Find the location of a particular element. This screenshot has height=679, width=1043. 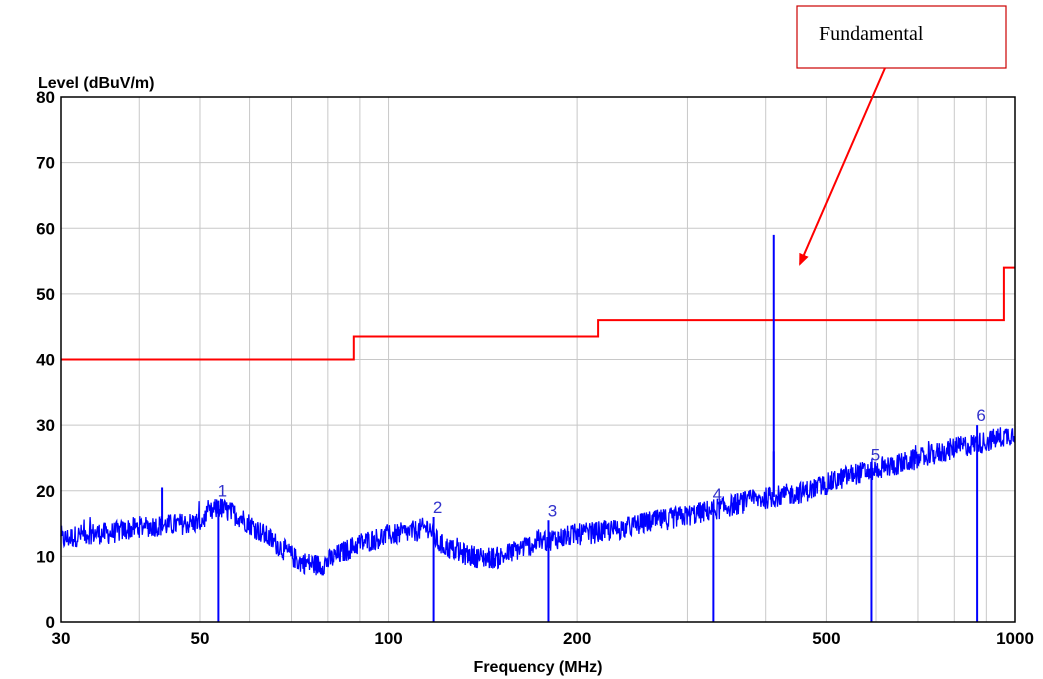

y-axis-label: Level (dBuV/m) is located at coordinates (96, 83).